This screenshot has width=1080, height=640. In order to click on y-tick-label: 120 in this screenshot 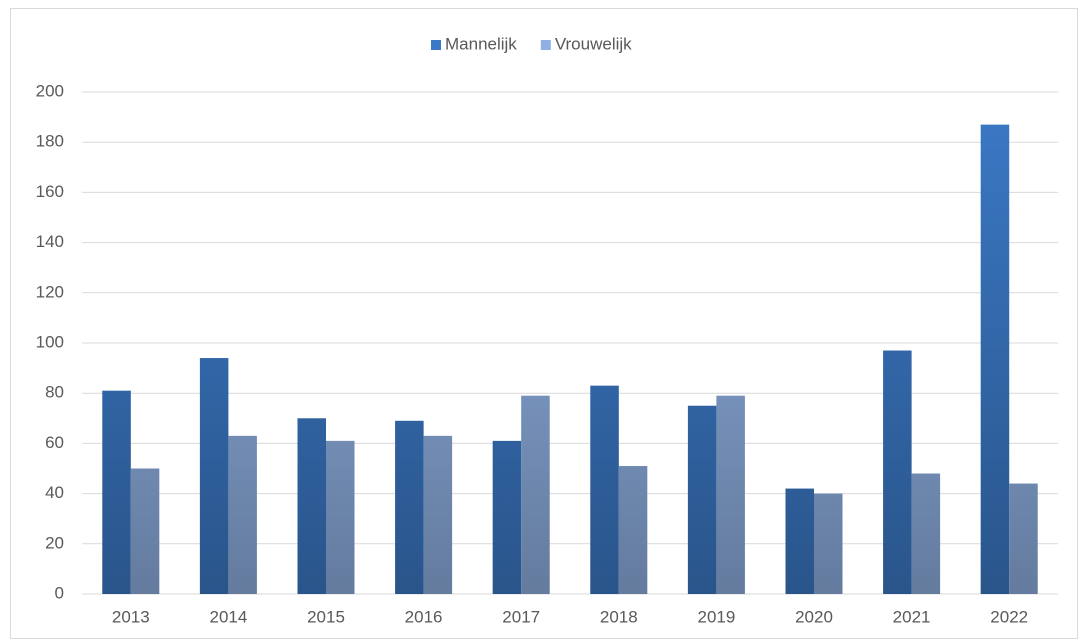, I will do `click(50, 291)`.